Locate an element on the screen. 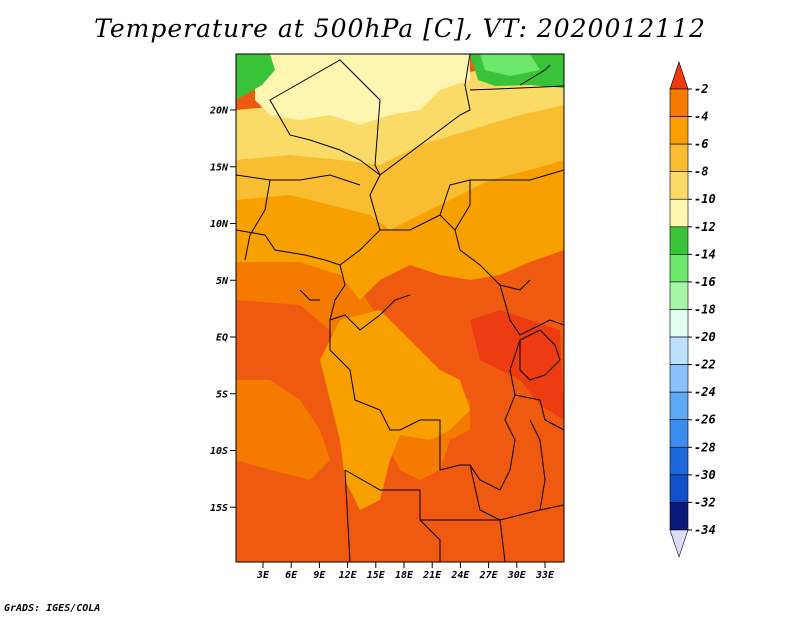  colorbar-label: -4 is located at coordinates (701, 117).